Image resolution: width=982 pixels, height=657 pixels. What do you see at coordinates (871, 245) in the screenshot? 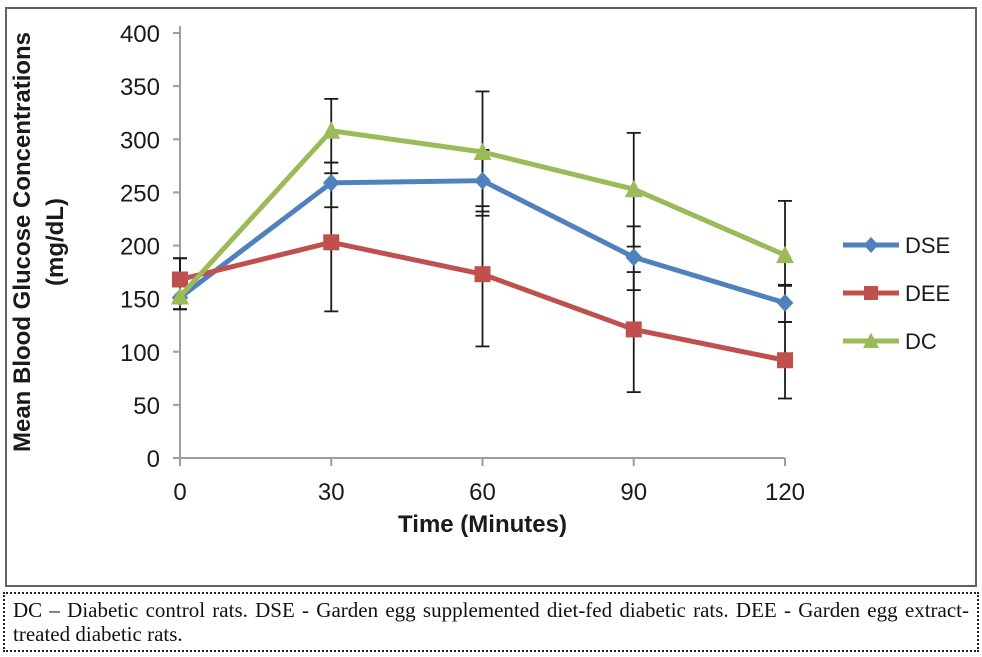
I see `legend-diamond-marker-icon` at bounding box center [871, 245].